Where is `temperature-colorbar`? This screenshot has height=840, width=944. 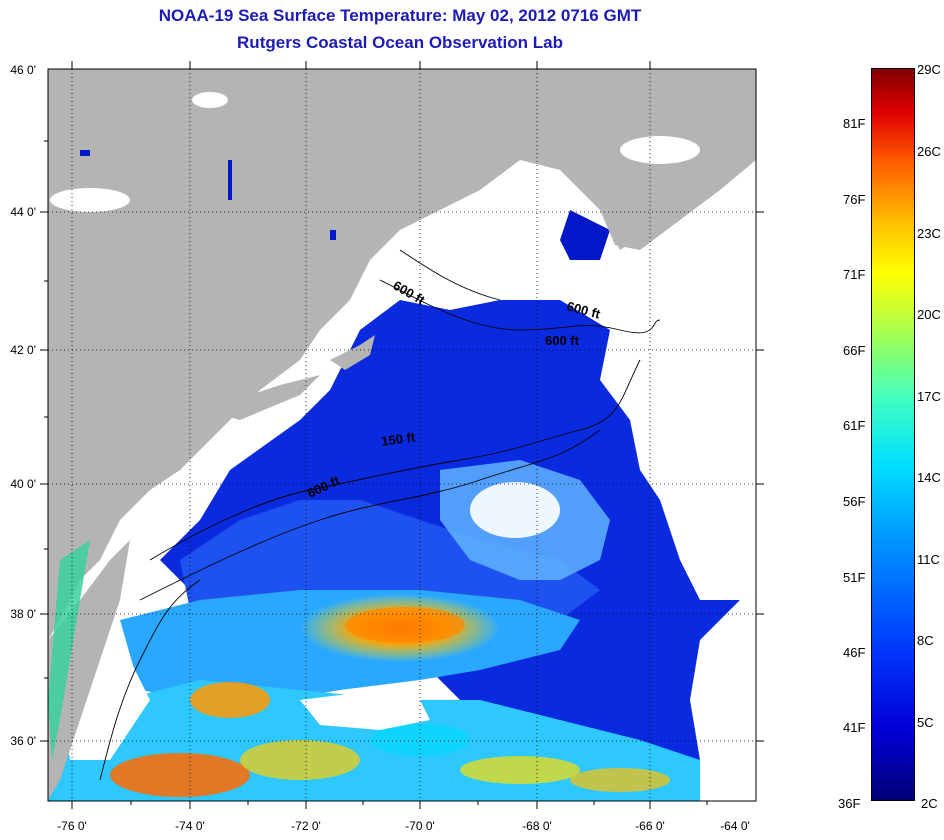 temperature-colorbar is located at coordinates (893, 434).